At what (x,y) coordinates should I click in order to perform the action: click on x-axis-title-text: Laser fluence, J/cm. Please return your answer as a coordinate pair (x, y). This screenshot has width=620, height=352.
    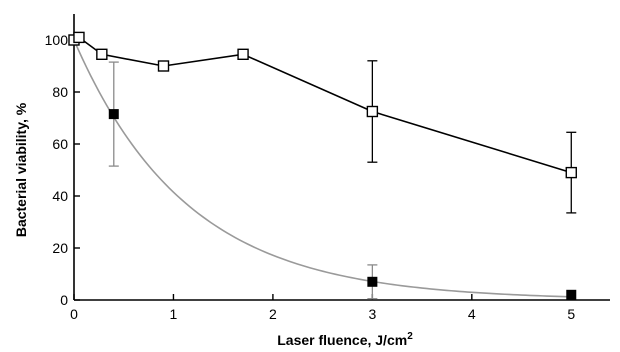
    Looking at the image, I should click on (342, 340).